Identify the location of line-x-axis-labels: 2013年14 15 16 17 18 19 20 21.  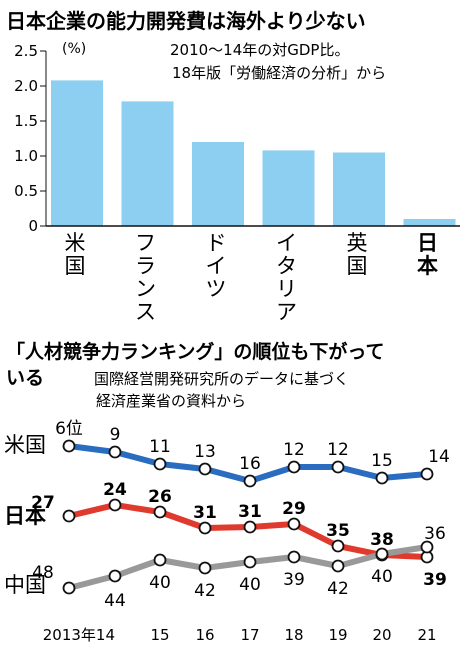
(240, 635).